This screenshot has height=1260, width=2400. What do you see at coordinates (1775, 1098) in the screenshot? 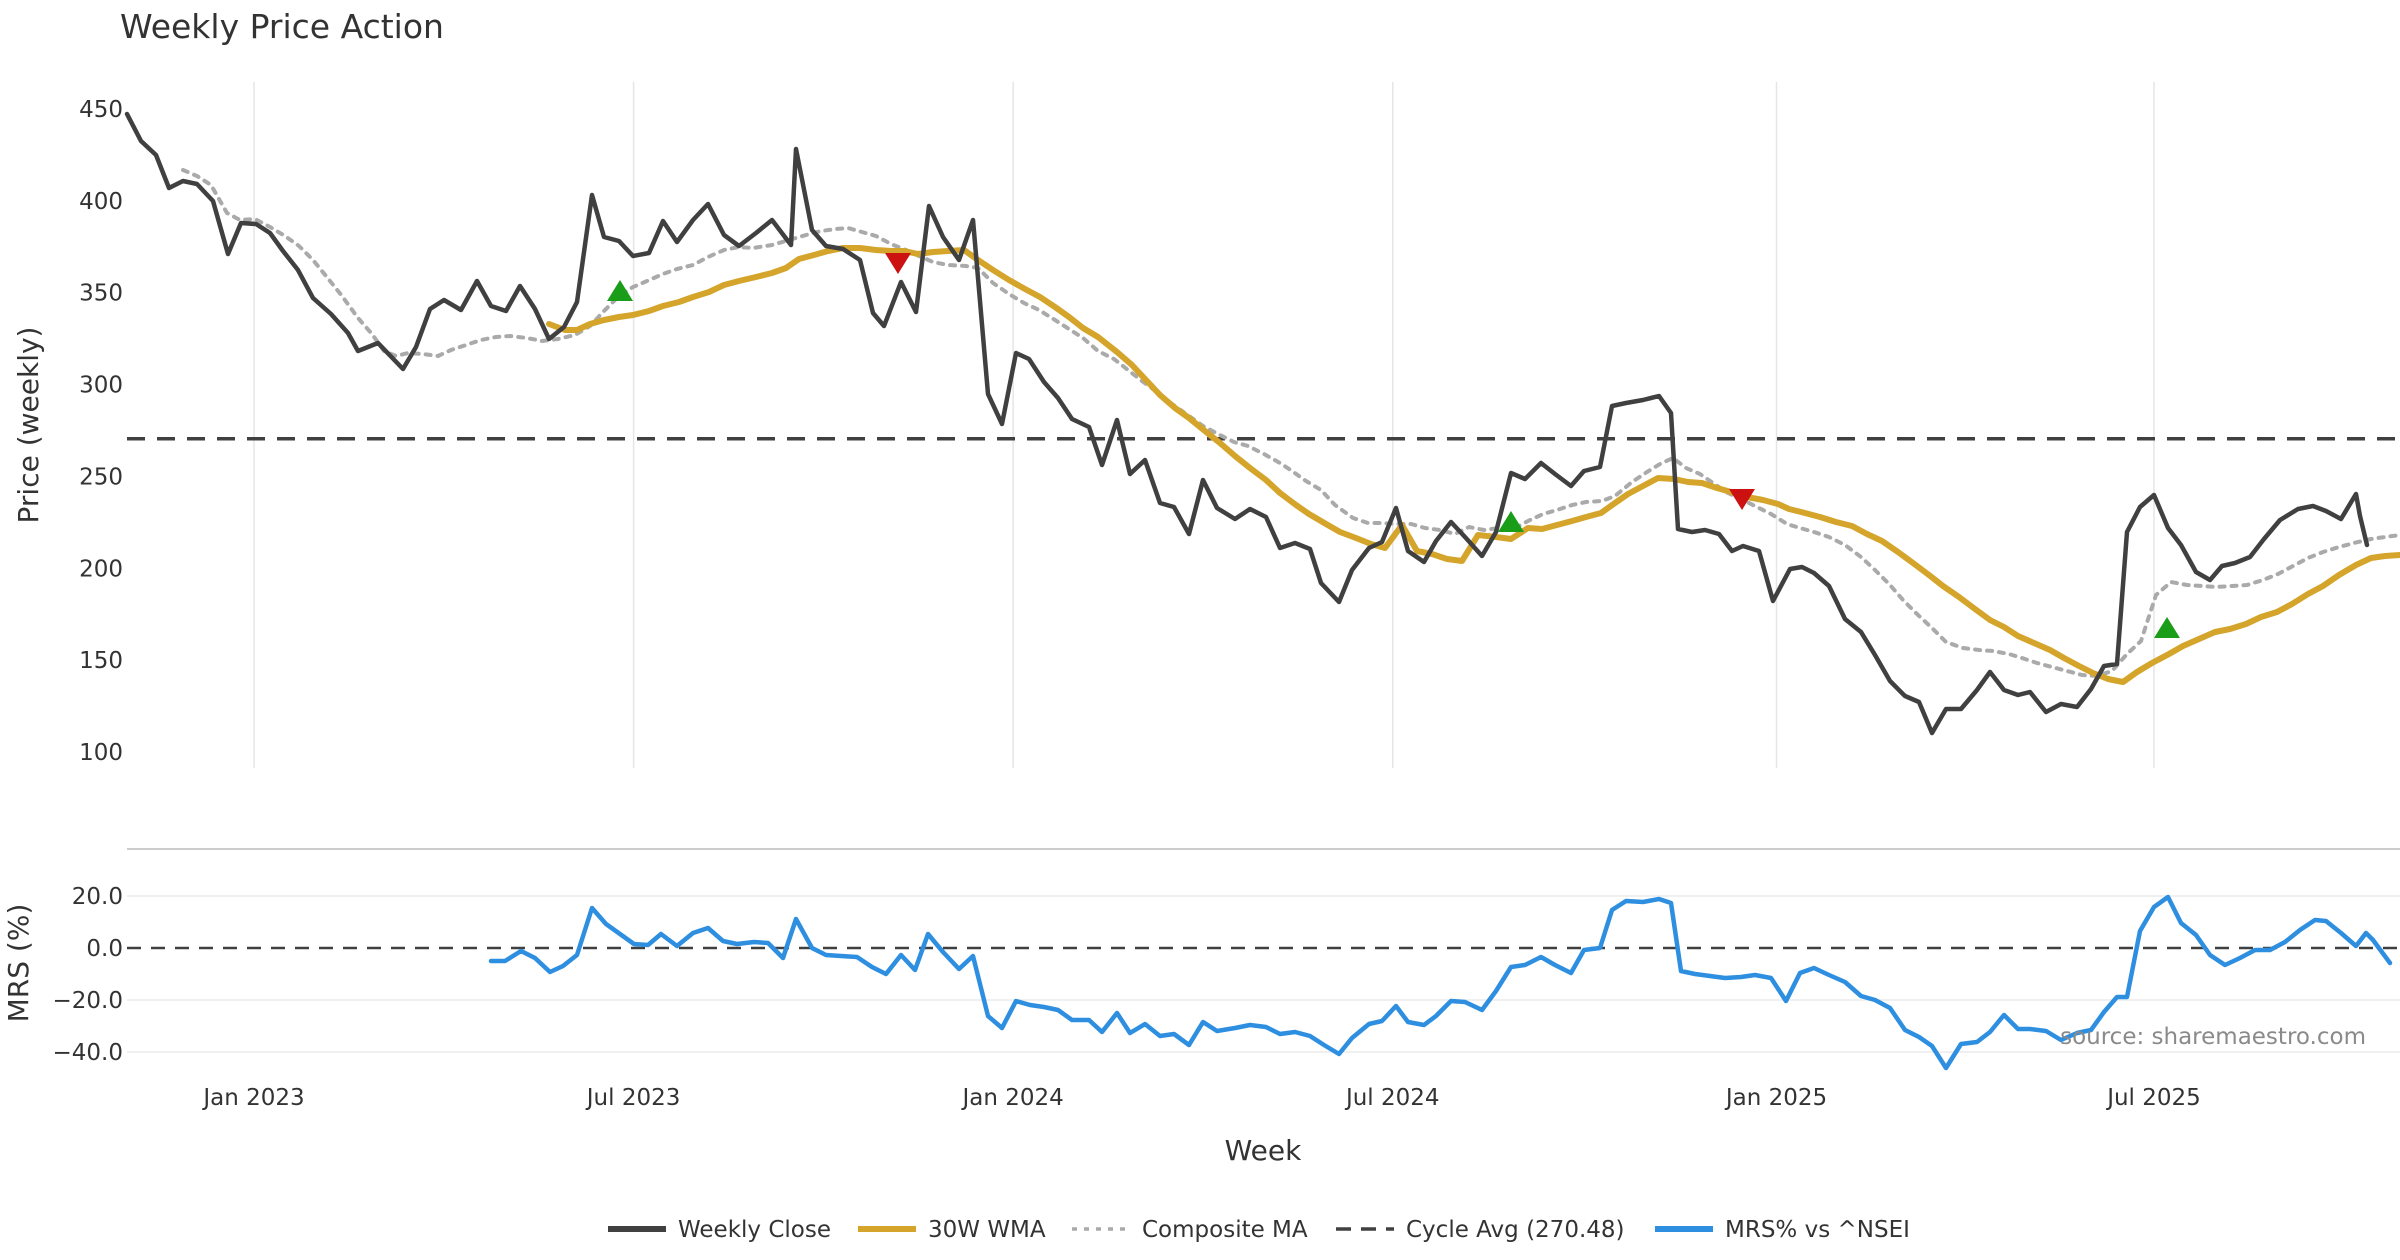
I see `x-tick-label: Jan 2025` at bounding box center [1775, 1098].